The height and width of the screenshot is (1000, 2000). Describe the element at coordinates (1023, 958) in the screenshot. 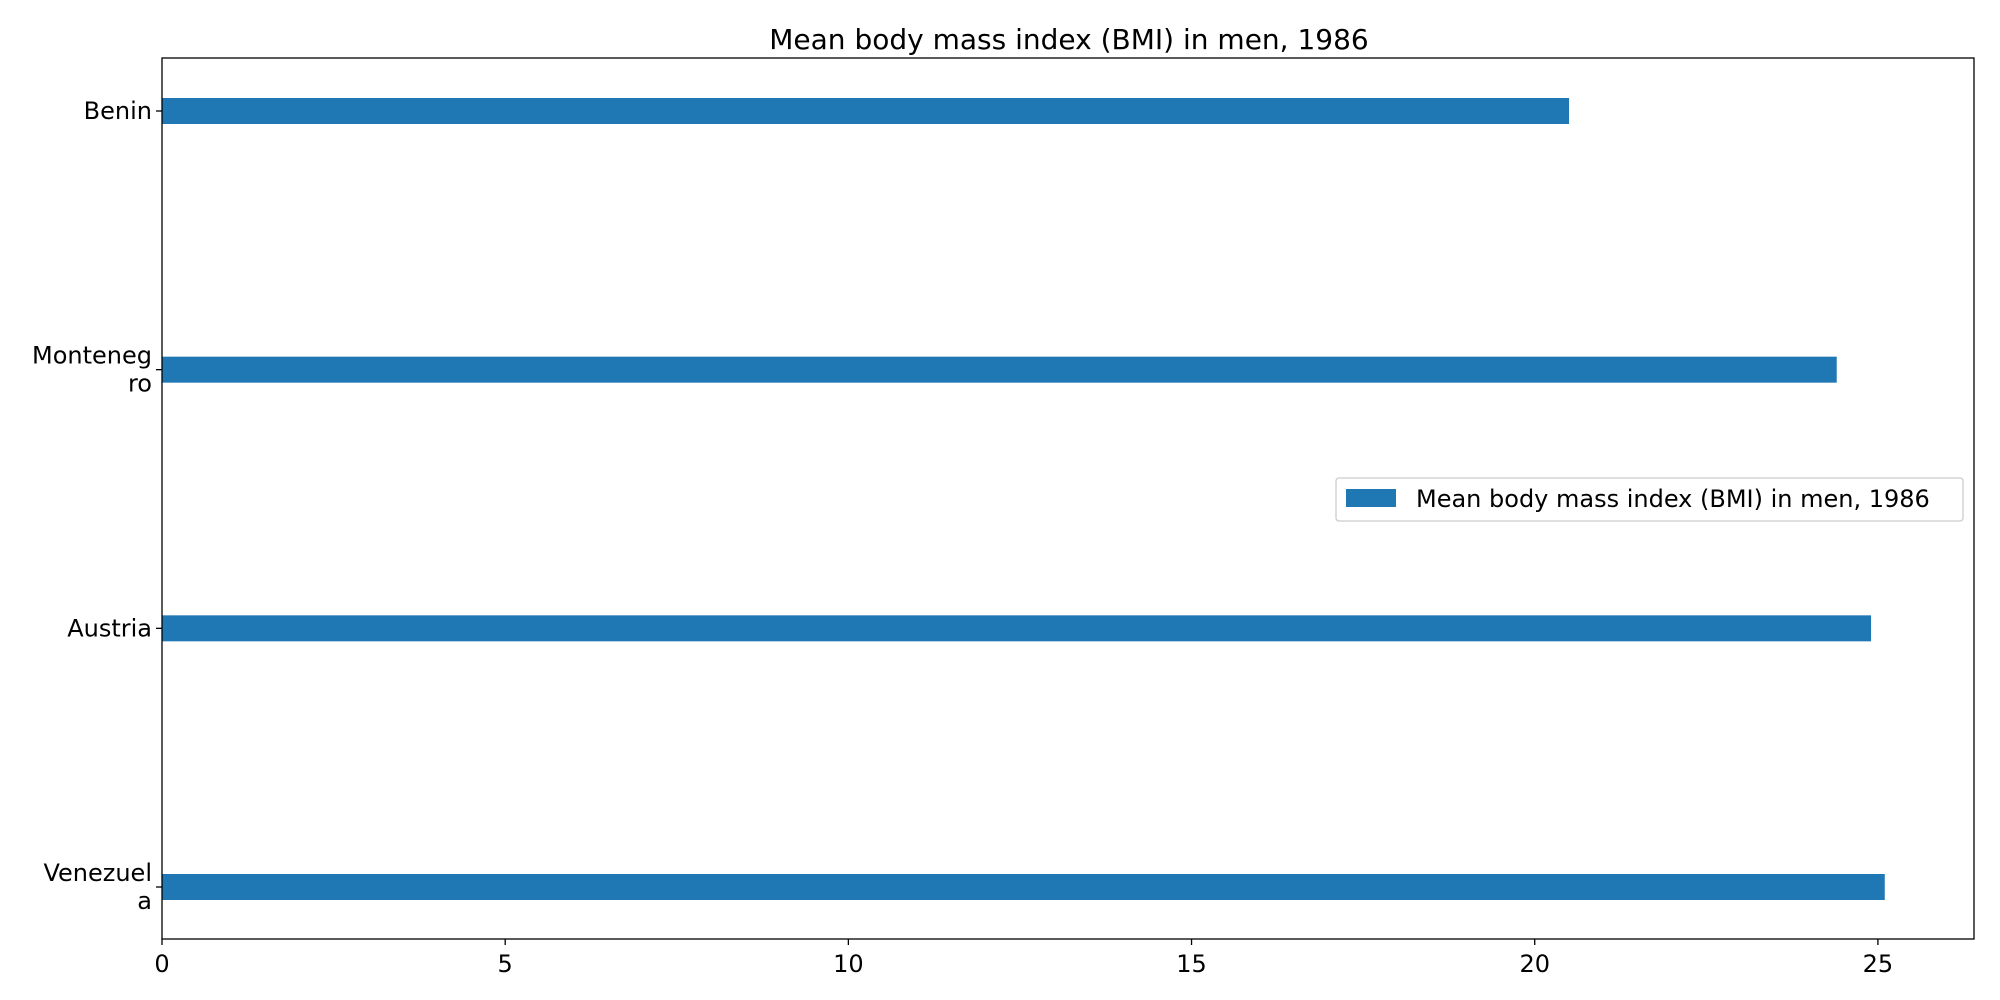

I see `x-axis: 0 5 10 15 20 25` at that location.